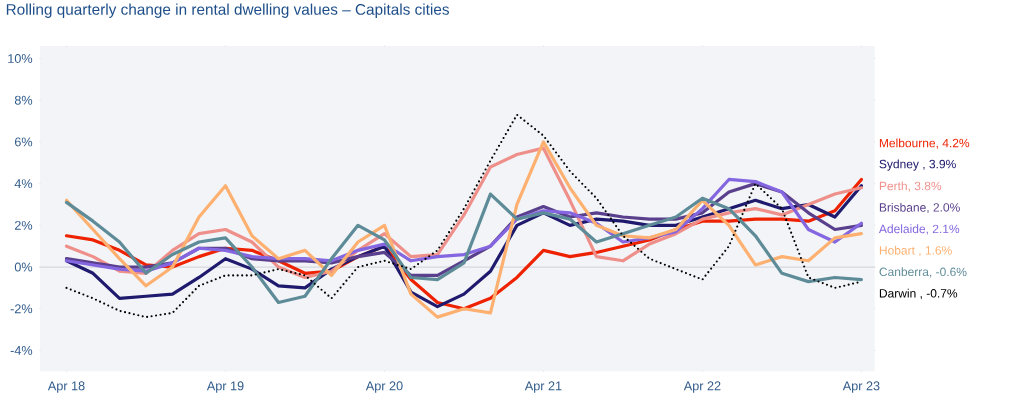 This screenshot has height=398, width=1026. I want to click on y-tick-label: 8%, so click(23, 100).